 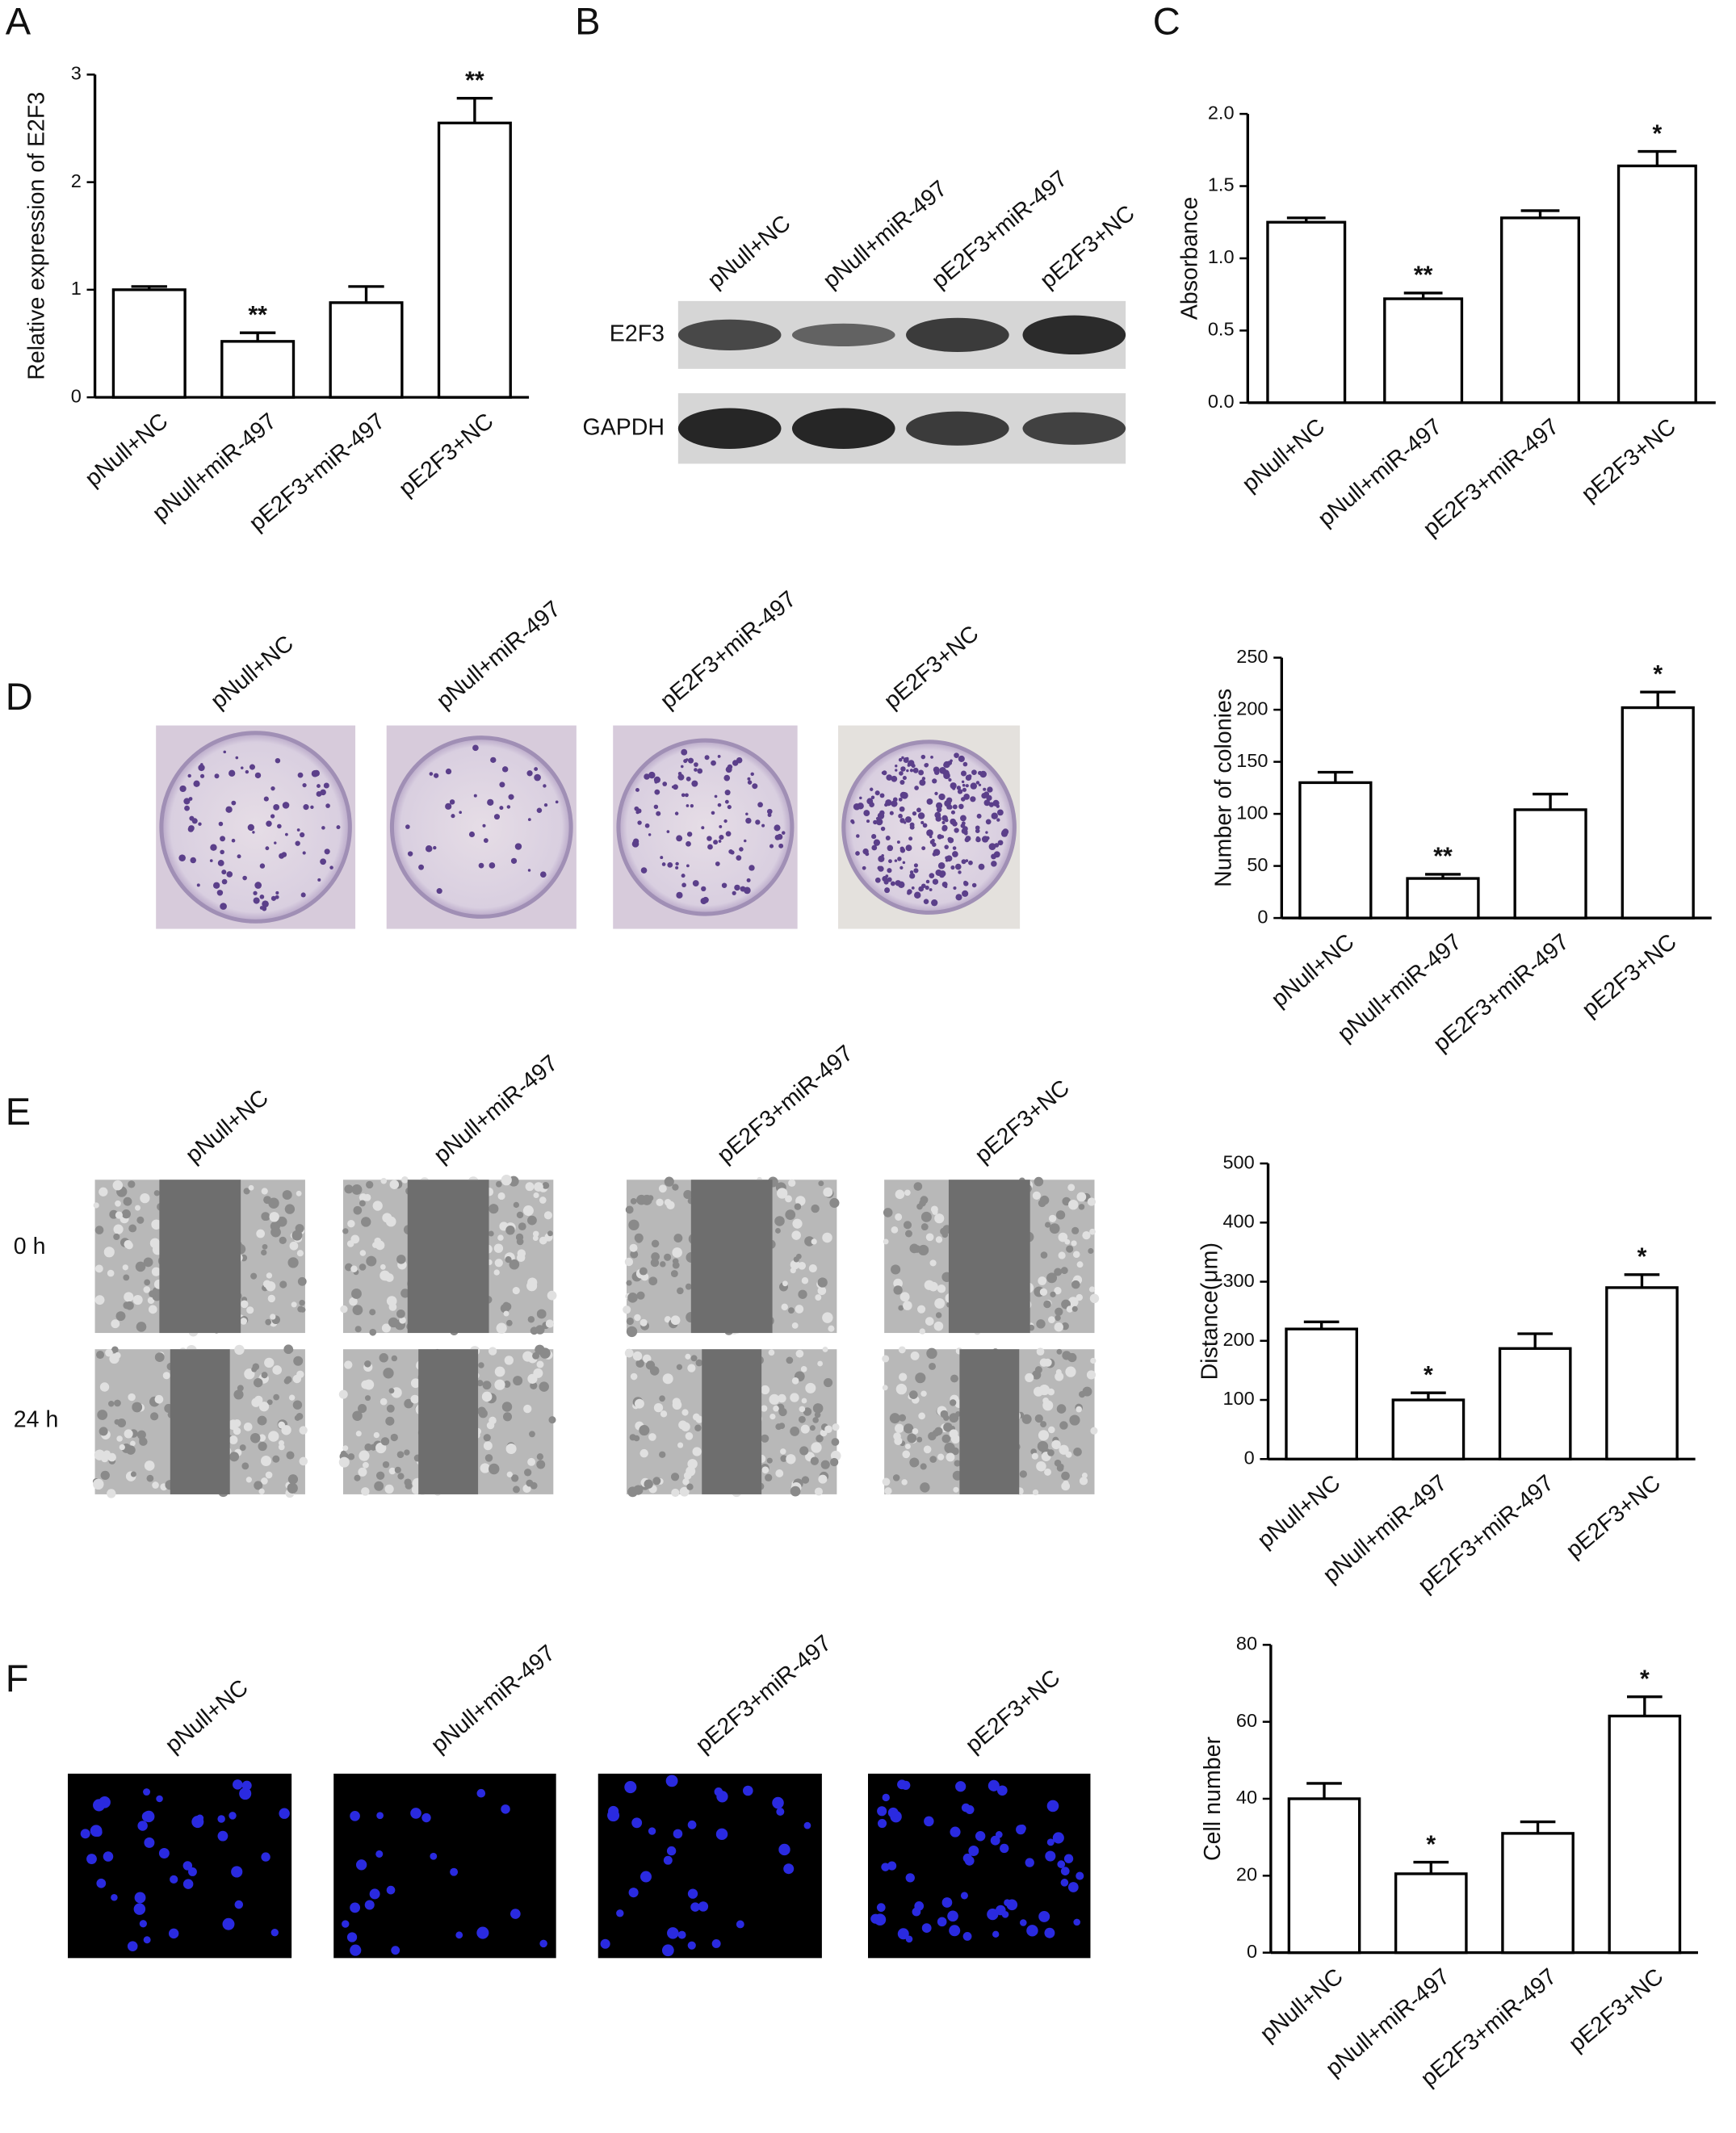 I want to click on image-label: pE2F3+NC, so click(x=1013, y=1712).